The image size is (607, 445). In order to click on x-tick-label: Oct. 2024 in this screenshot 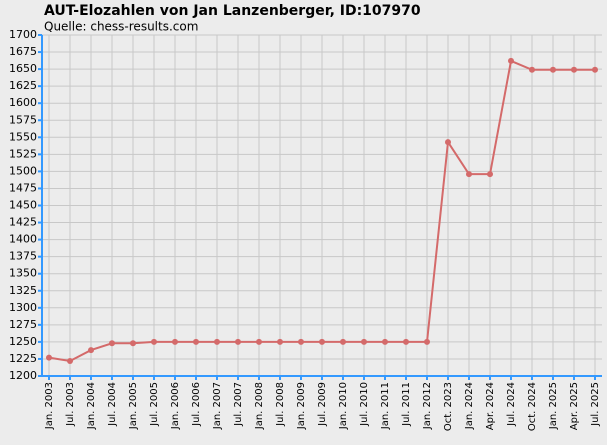, I will do `click(532, 406)`.